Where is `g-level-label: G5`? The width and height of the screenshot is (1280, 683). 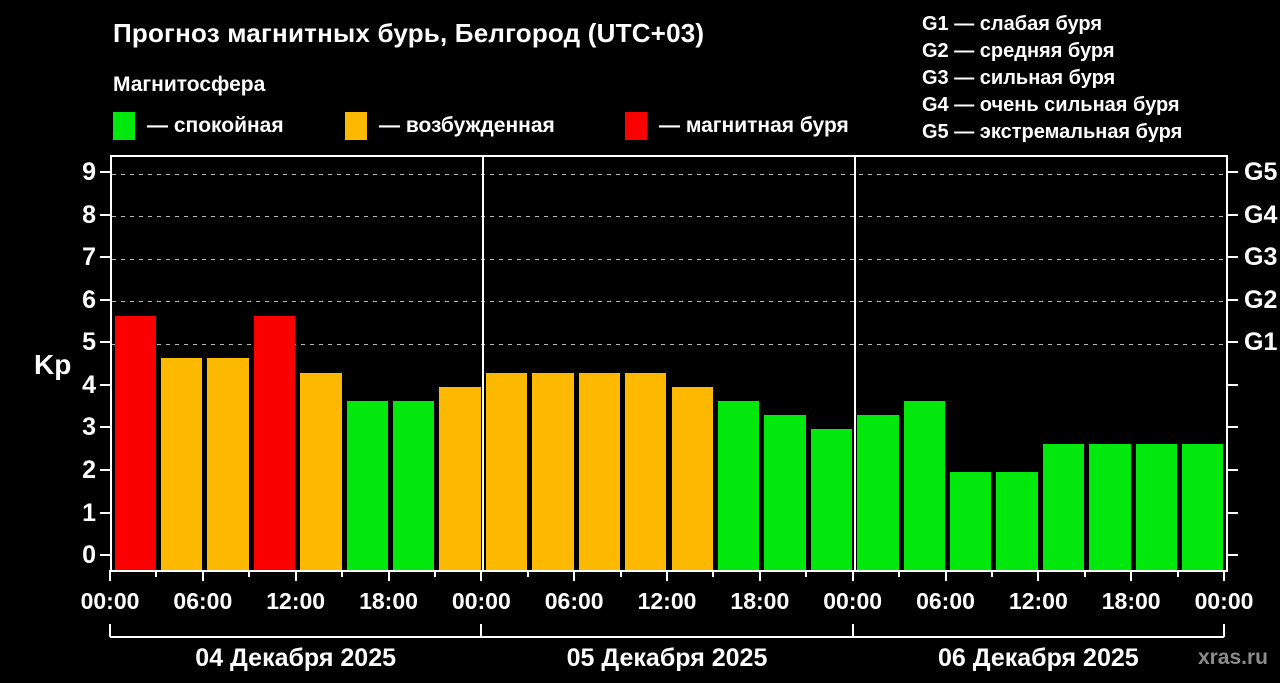 g-level-label: G5 is located at coordinates (1261, 172).